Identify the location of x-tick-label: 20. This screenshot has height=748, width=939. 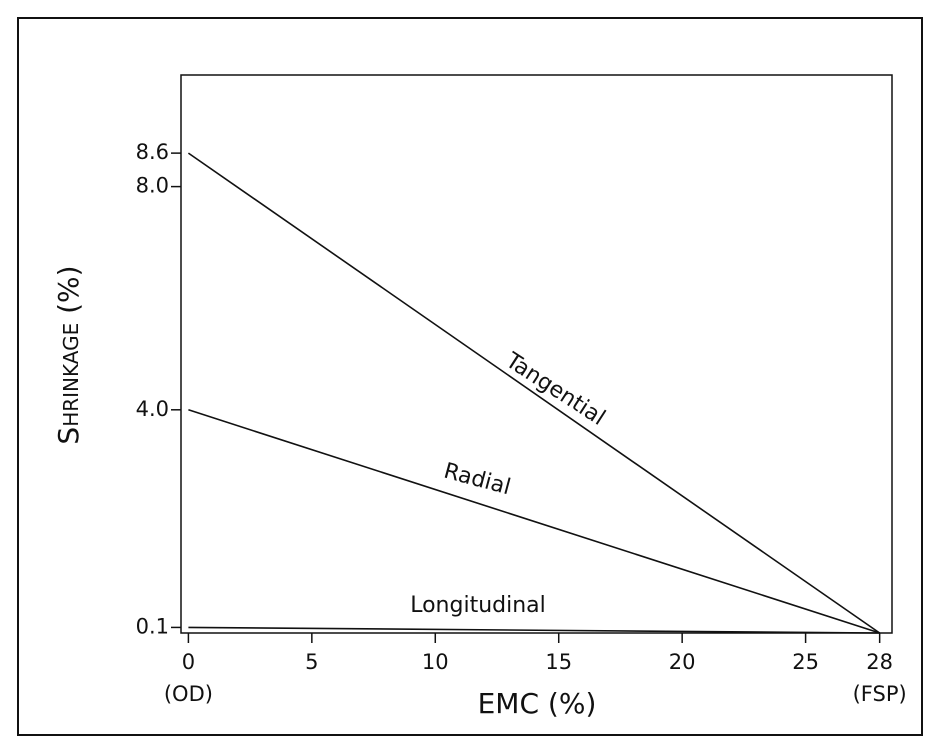
(682, 662).